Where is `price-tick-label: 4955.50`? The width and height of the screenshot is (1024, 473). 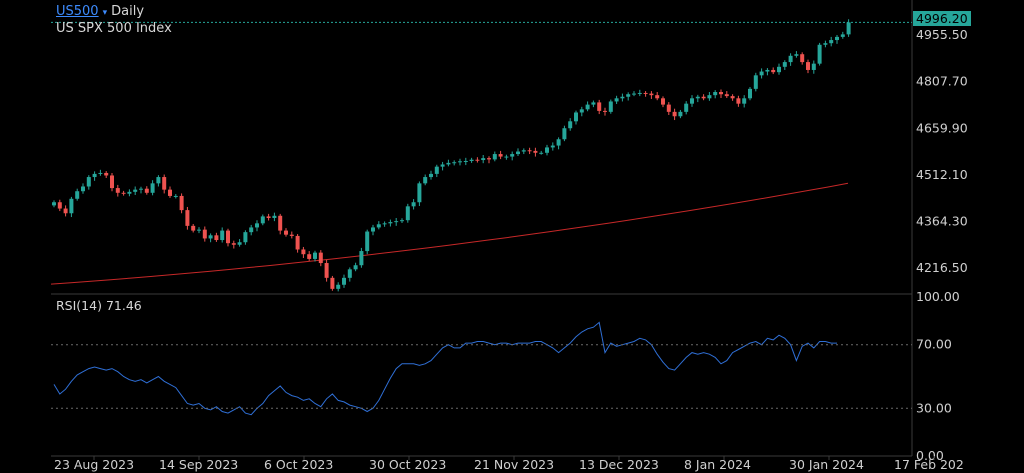 price-tick-label: 4955.50 is located at coordinates (942, 34).